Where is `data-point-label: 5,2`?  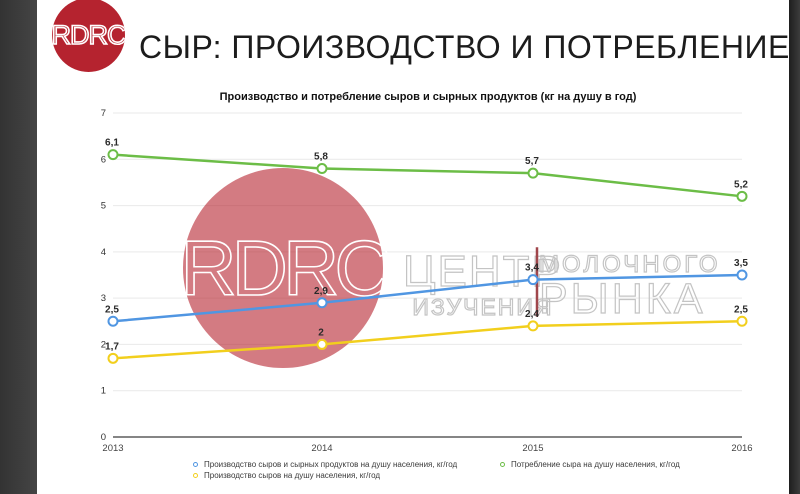
data-point-label: 5,2 is located at coordinates (741, 184).